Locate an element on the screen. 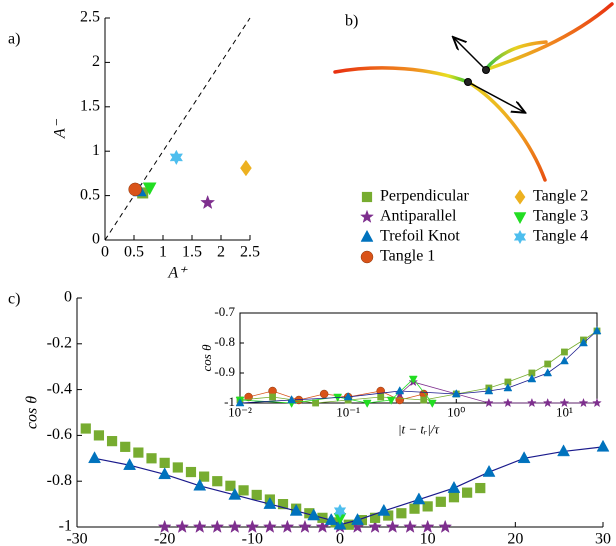 The width and height of the screenshot is (616, 546). y-tick-label: -0.2 is located at coordinates (59, 342).